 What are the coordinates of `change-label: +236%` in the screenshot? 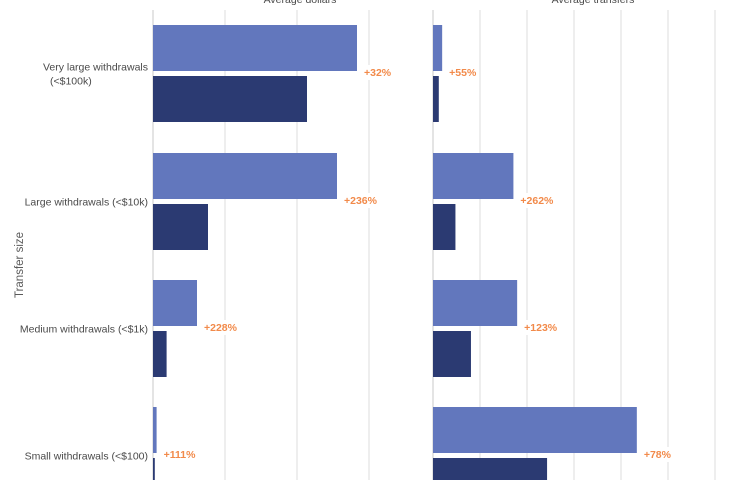 It's located at (361, 201).